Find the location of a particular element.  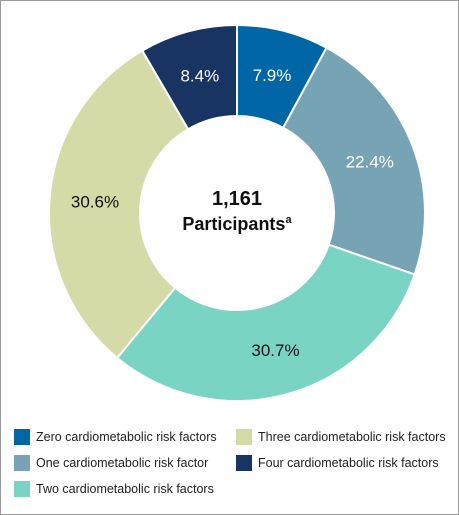

slice-label-3: 30.6% is located at coordinates (95, 201).